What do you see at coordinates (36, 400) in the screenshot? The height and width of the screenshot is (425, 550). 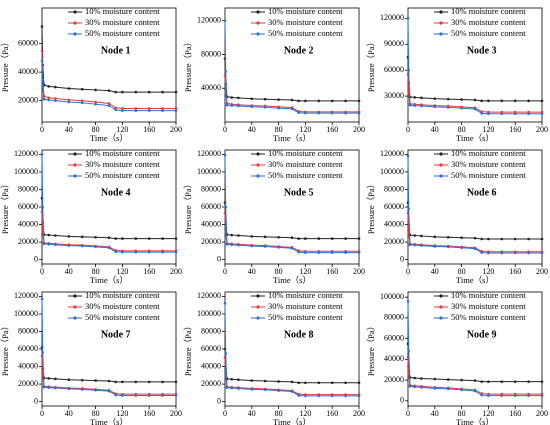 I see `y-tick-label: 0` at bounding box center [36, 400].